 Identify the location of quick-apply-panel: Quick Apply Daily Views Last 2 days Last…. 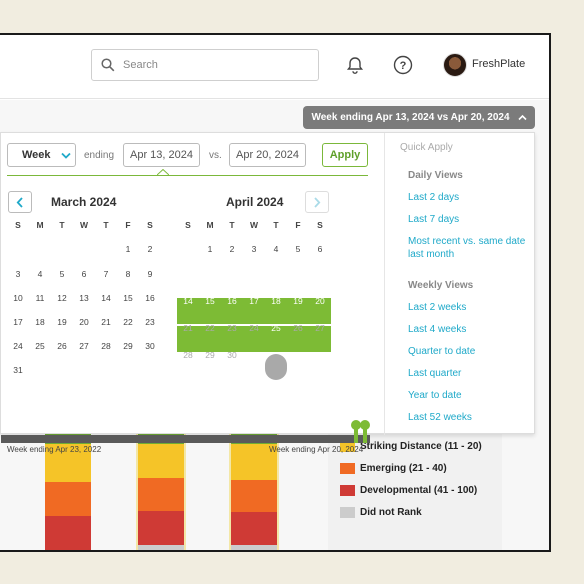
(460, 284).